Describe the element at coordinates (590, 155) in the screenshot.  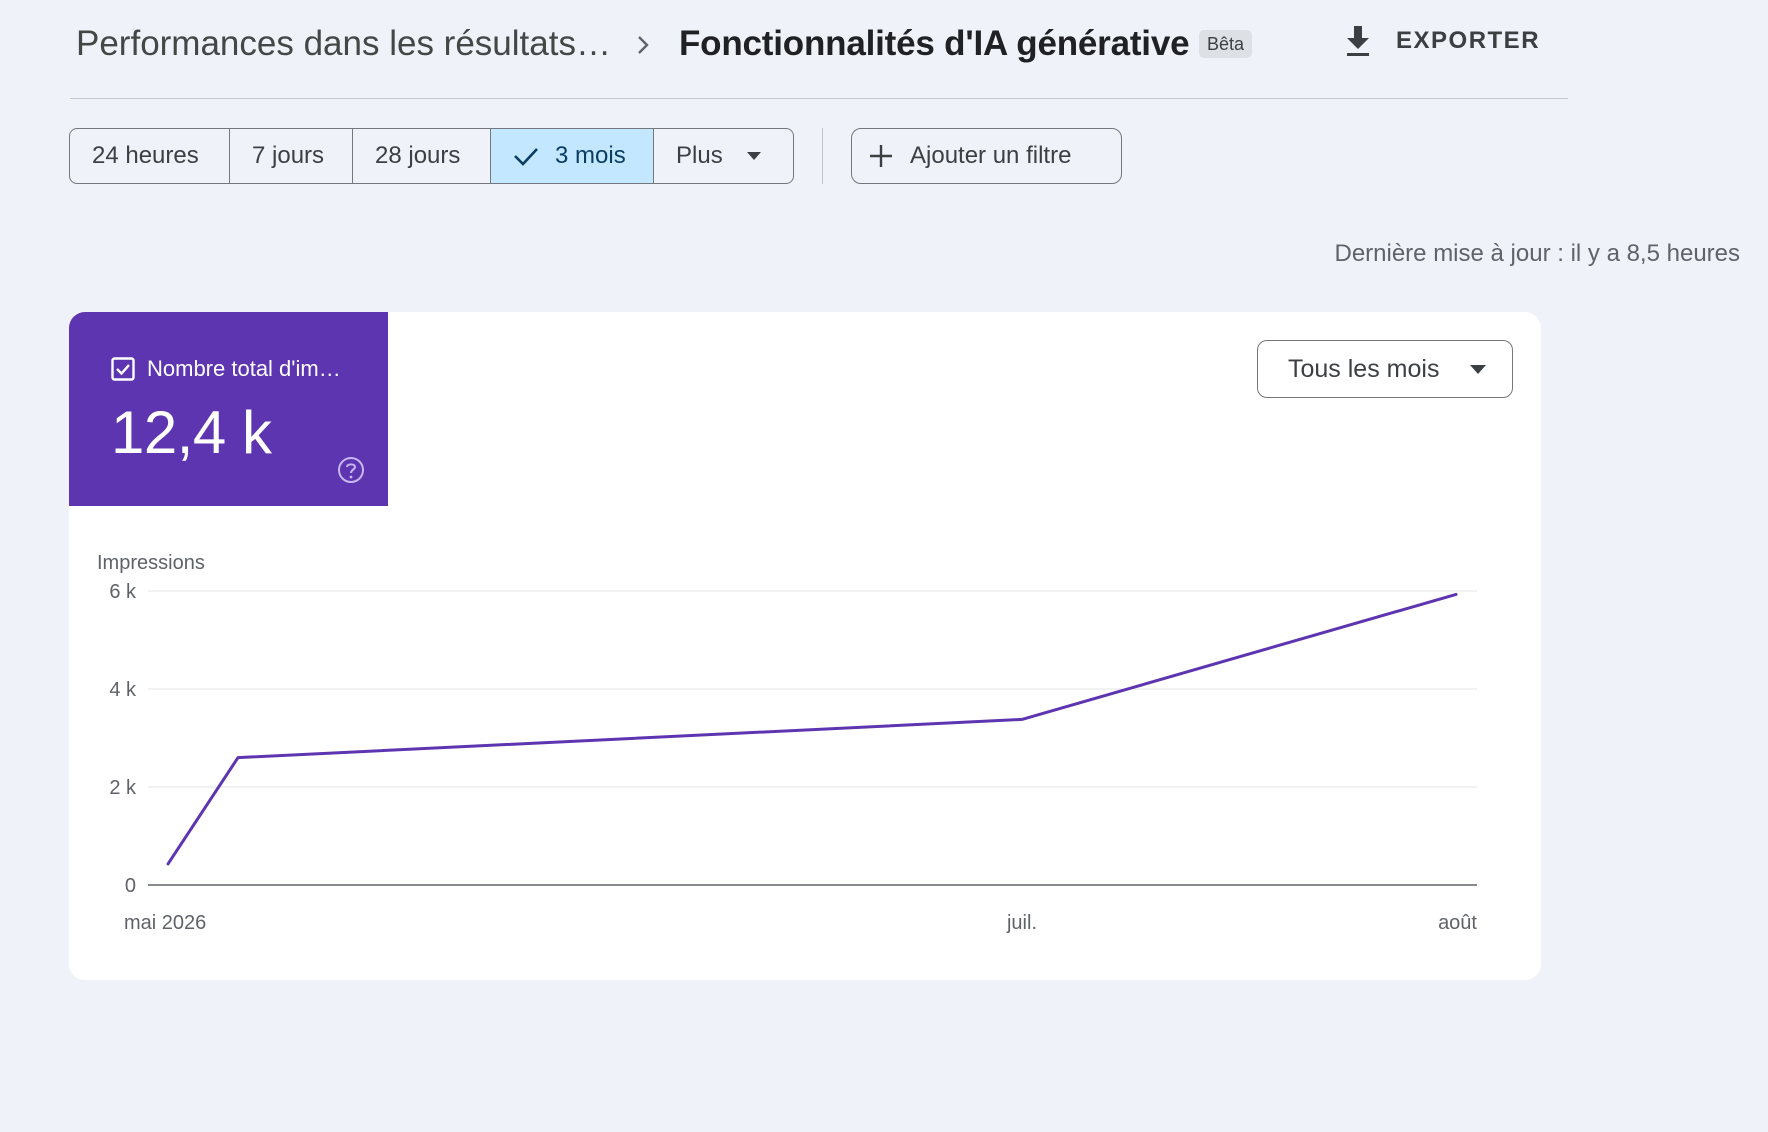
I see `date-range-3m-label: 3 mois` at that location.